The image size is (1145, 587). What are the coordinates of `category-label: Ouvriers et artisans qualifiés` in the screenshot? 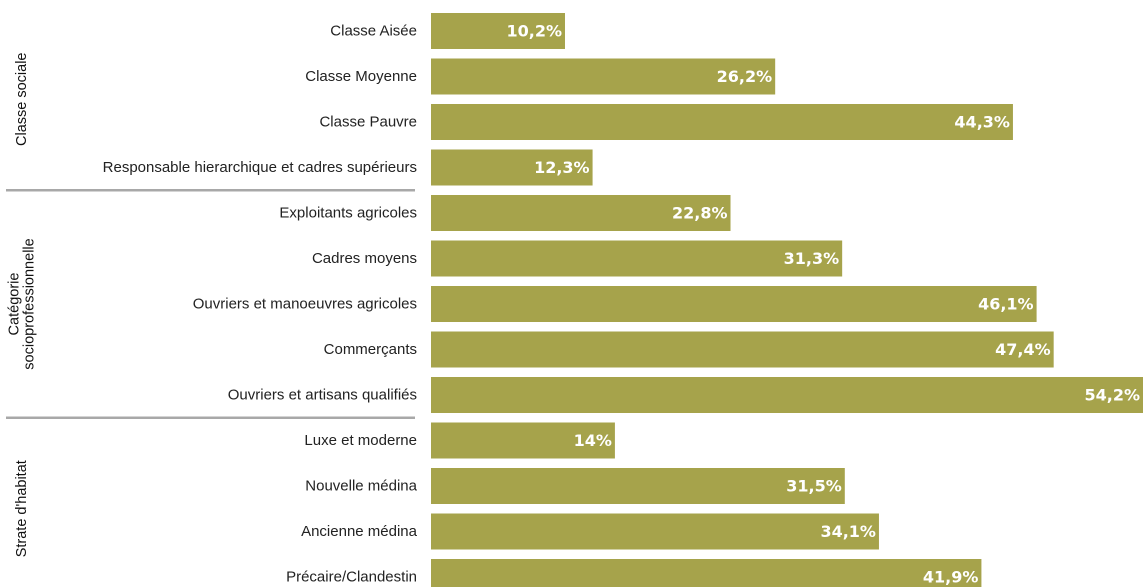 It's located at (322, 395).